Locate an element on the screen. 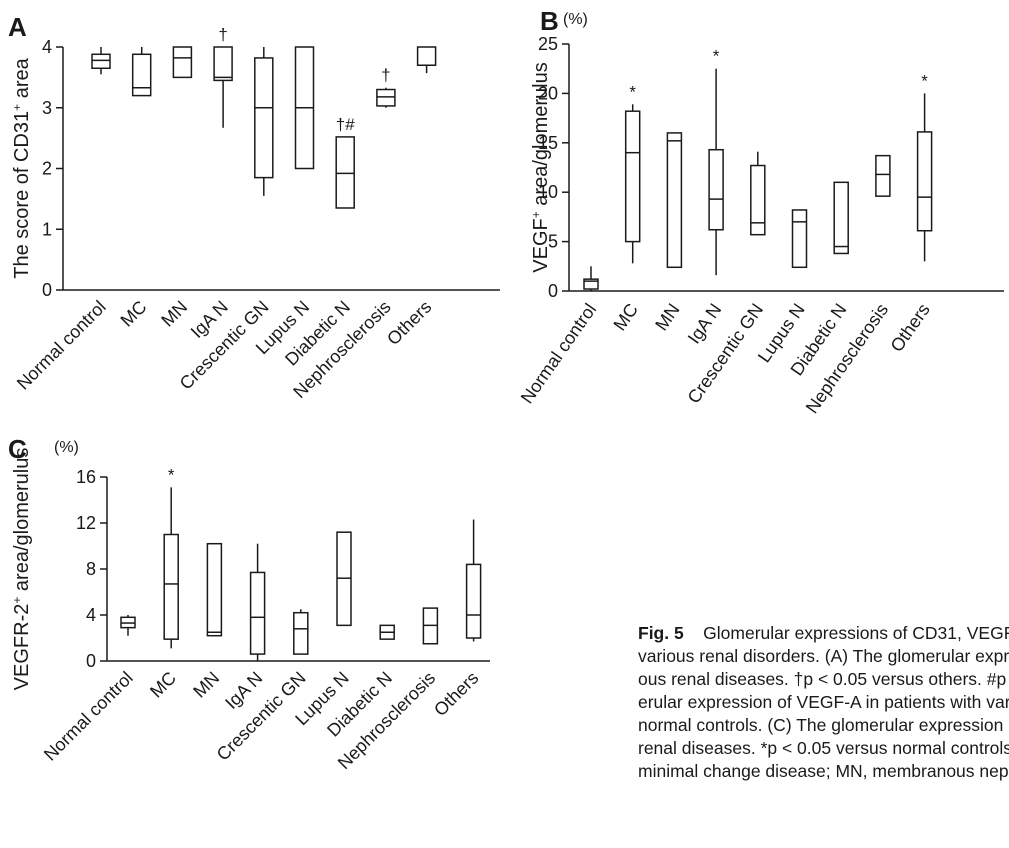 The width and height of the screenshot is (1009, 848). y-tick-label: 1 is located at coordinates (47, 229).